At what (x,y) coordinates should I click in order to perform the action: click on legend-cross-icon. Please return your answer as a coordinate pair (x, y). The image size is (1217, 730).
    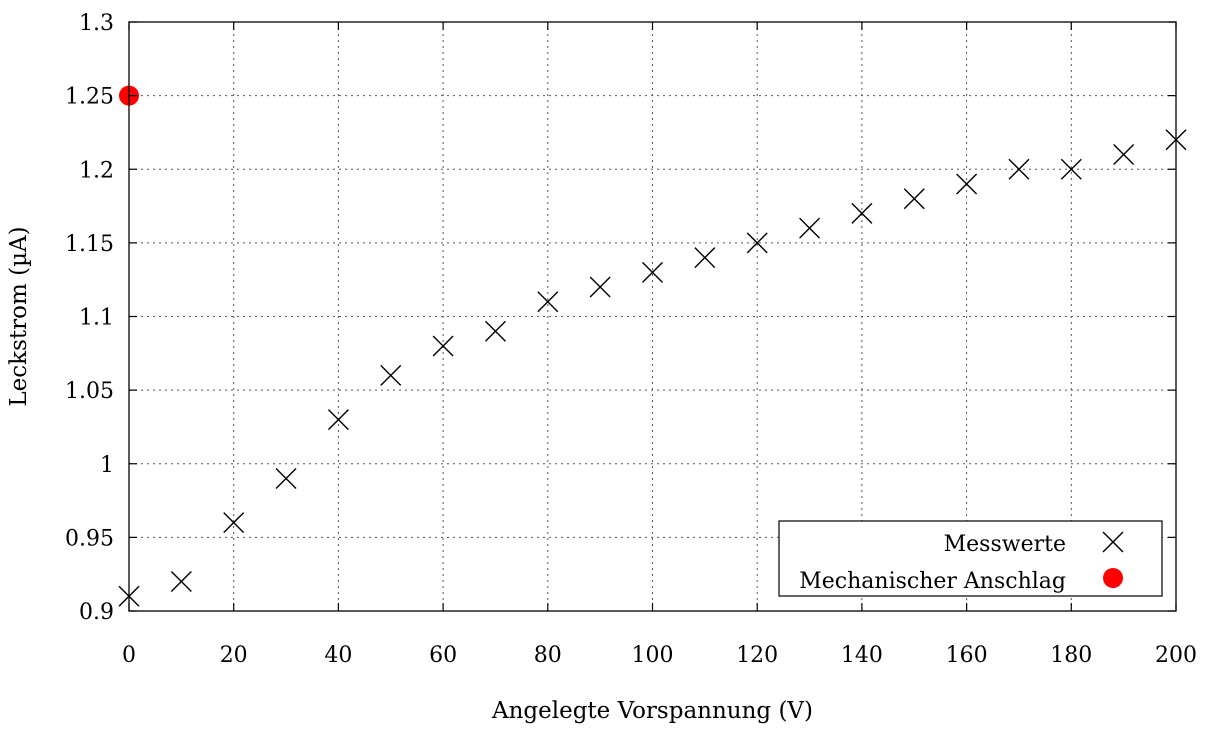
    Looking at the image, I should click on (1113, 542).